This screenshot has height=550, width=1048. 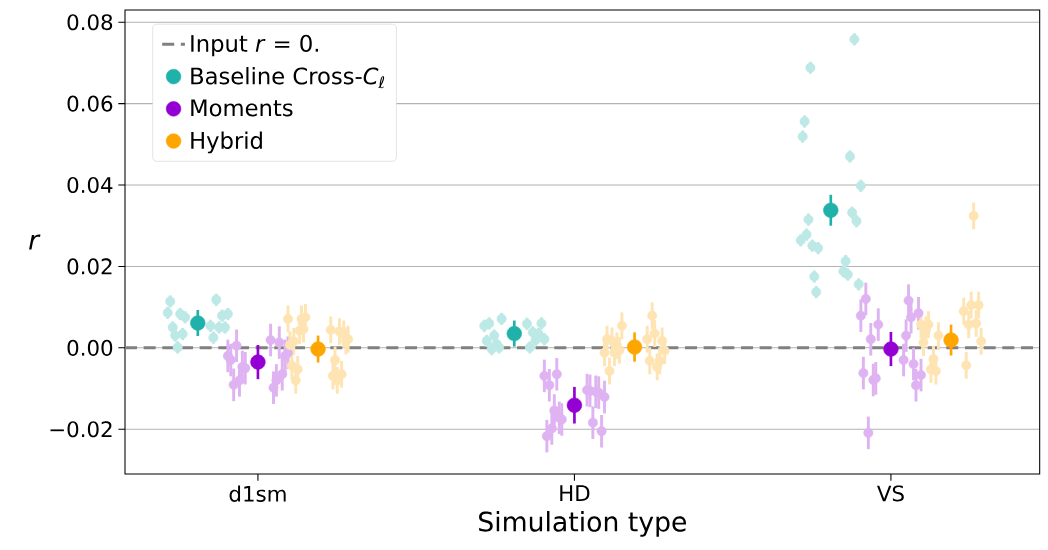 What do you see at coordinates (90, 347) in the screenshot?
I see `y-tick-label: 0.00` at bounding box center [90, 347].